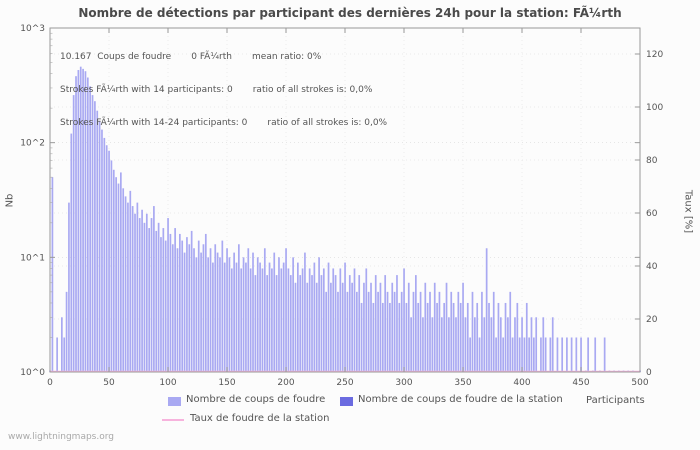  Describe the element at coordinates (652, 161) in the screenshot. I see `svg-text: 80` at that location.